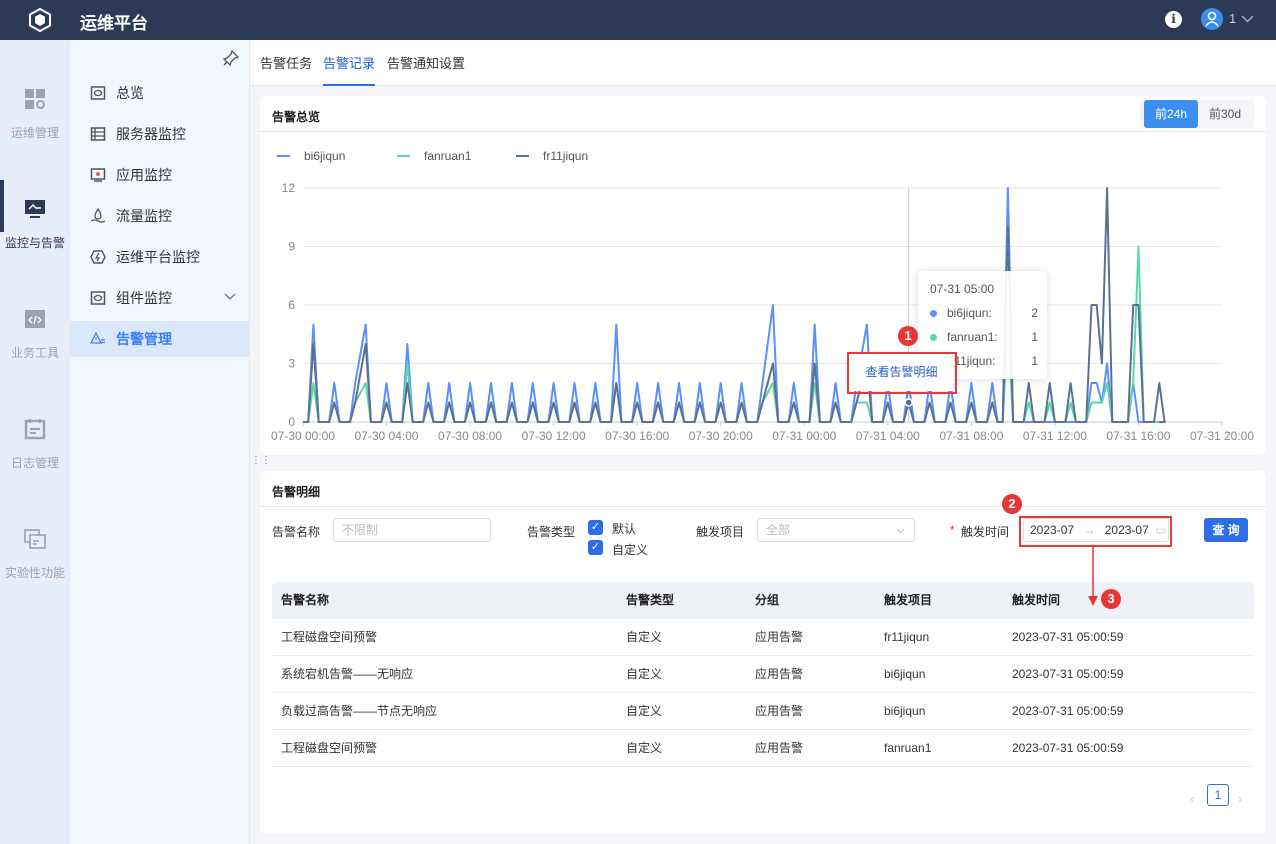  I want to click on column-header: 告警名称, so click(305, 600).